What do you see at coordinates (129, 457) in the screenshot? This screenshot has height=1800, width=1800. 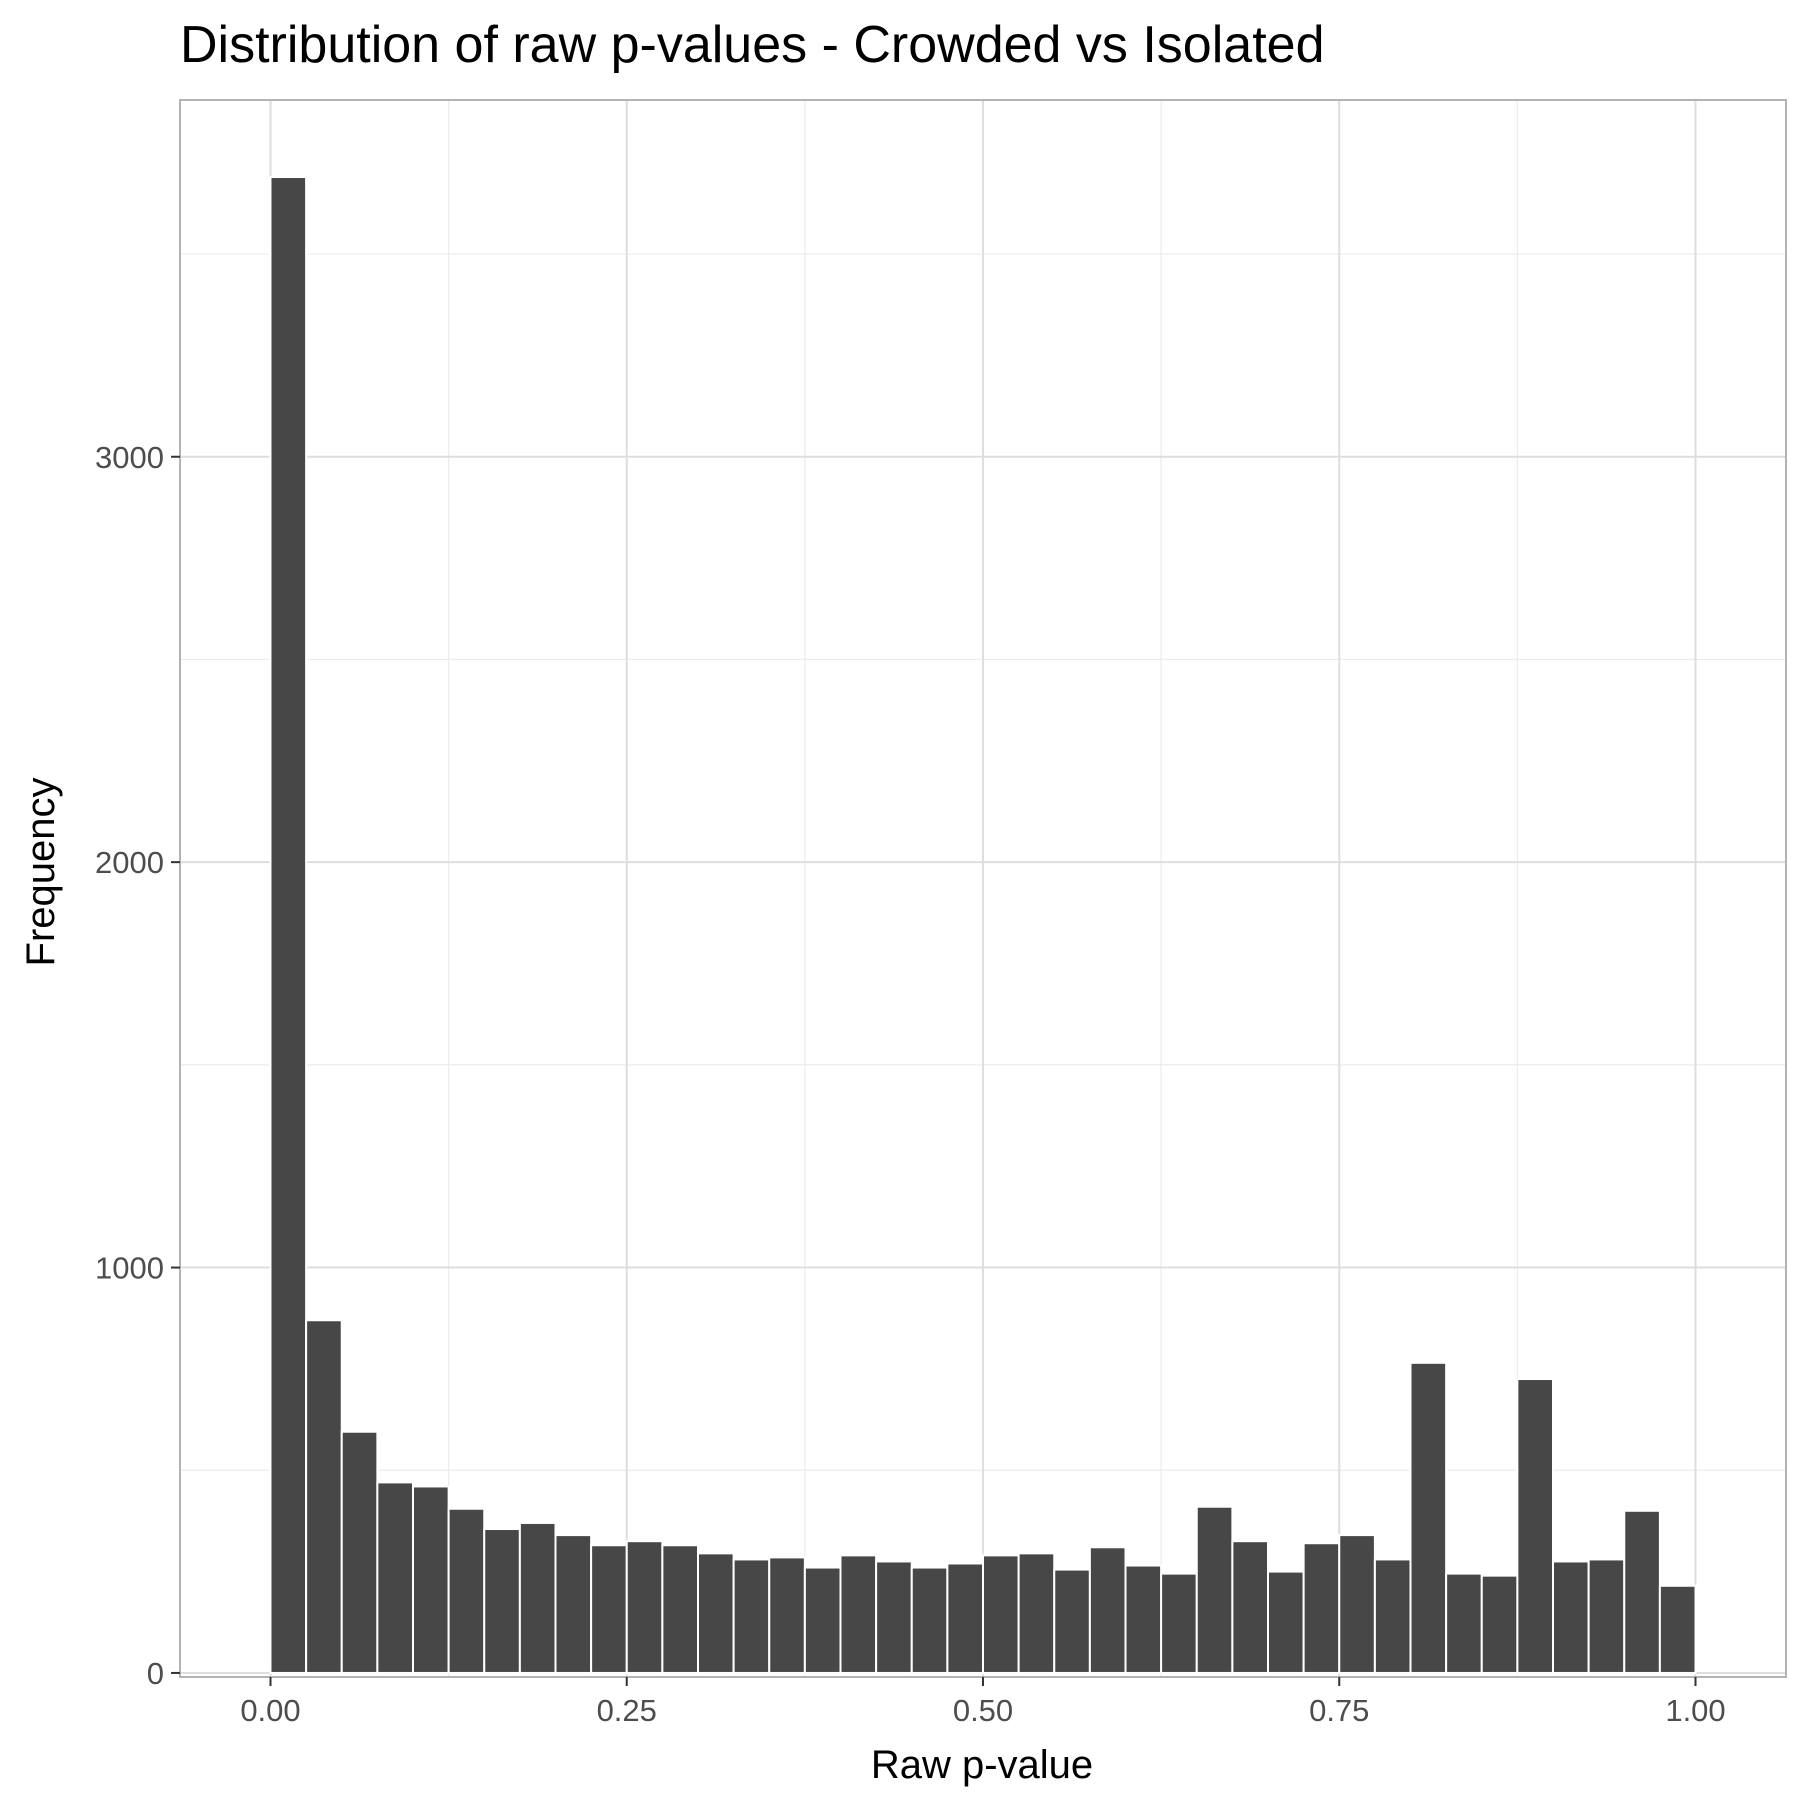 I see `y-tick-label: 3000` at bounding box center [129, 457].